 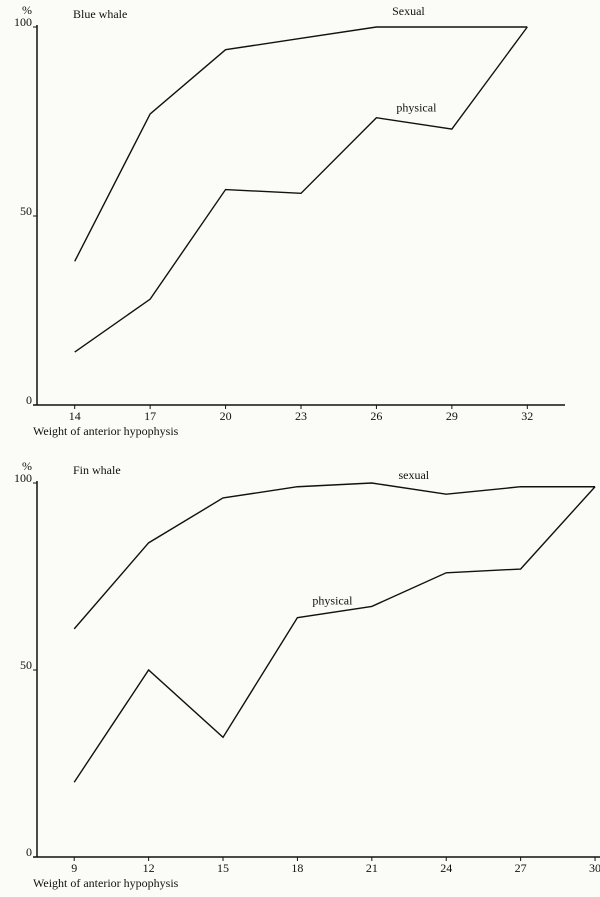 What do you see at coordinates (408, 11) in the screenshot?
I see `series-label: Sexual` at bounding box center [408, 11].